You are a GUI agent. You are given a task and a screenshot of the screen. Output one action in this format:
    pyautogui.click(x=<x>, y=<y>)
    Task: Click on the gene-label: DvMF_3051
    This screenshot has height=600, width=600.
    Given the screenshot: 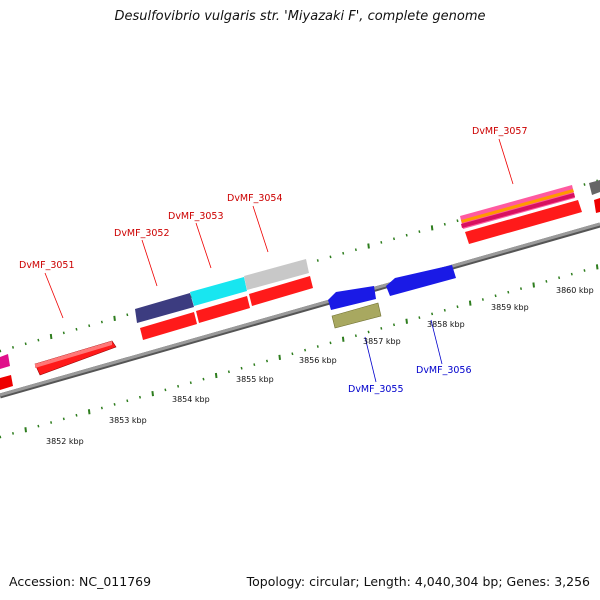 What is the action you would take?
    pyautogui.click(x=47, y=265)
    